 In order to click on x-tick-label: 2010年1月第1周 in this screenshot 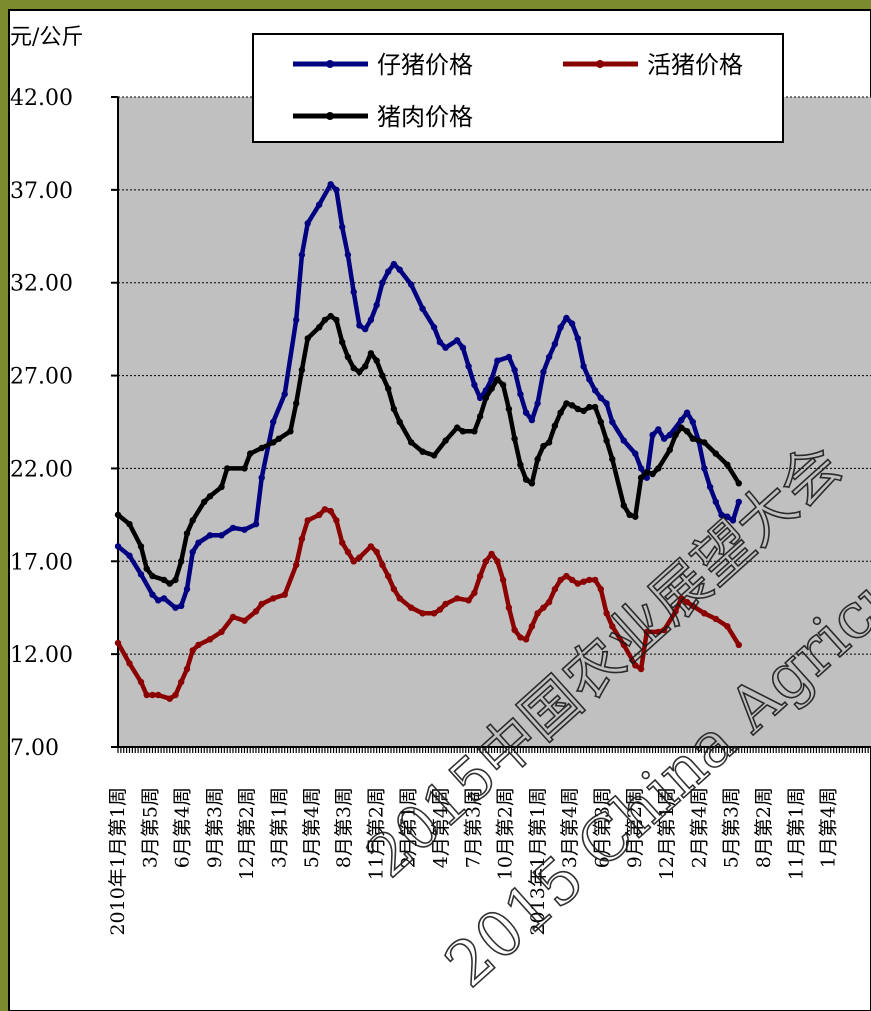, I will do `click(118, 861)`.